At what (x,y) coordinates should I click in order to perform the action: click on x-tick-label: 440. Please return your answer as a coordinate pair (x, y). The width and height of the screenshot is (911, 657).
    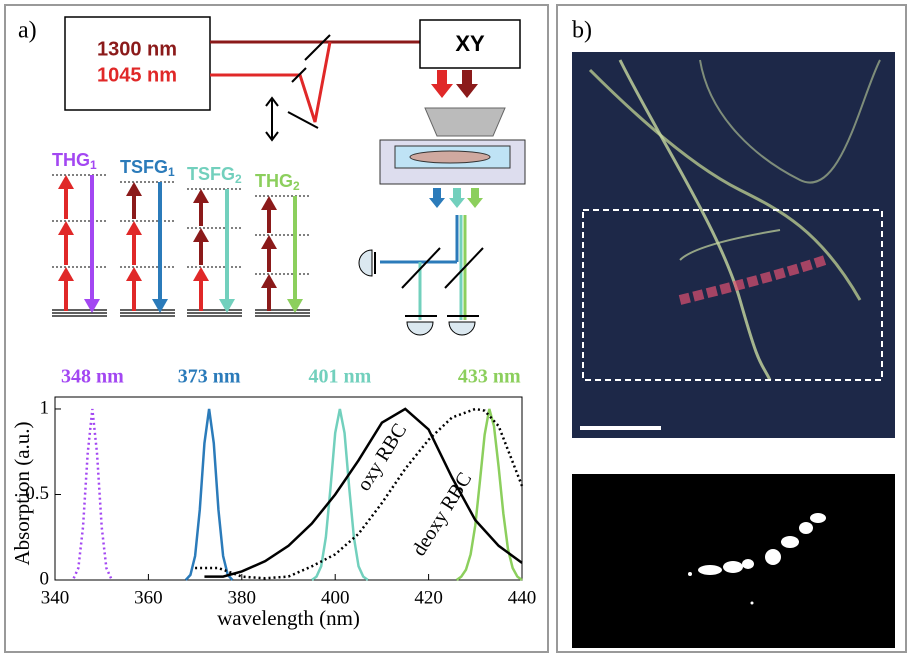
    Looking at the image, I should click on (522, 597).